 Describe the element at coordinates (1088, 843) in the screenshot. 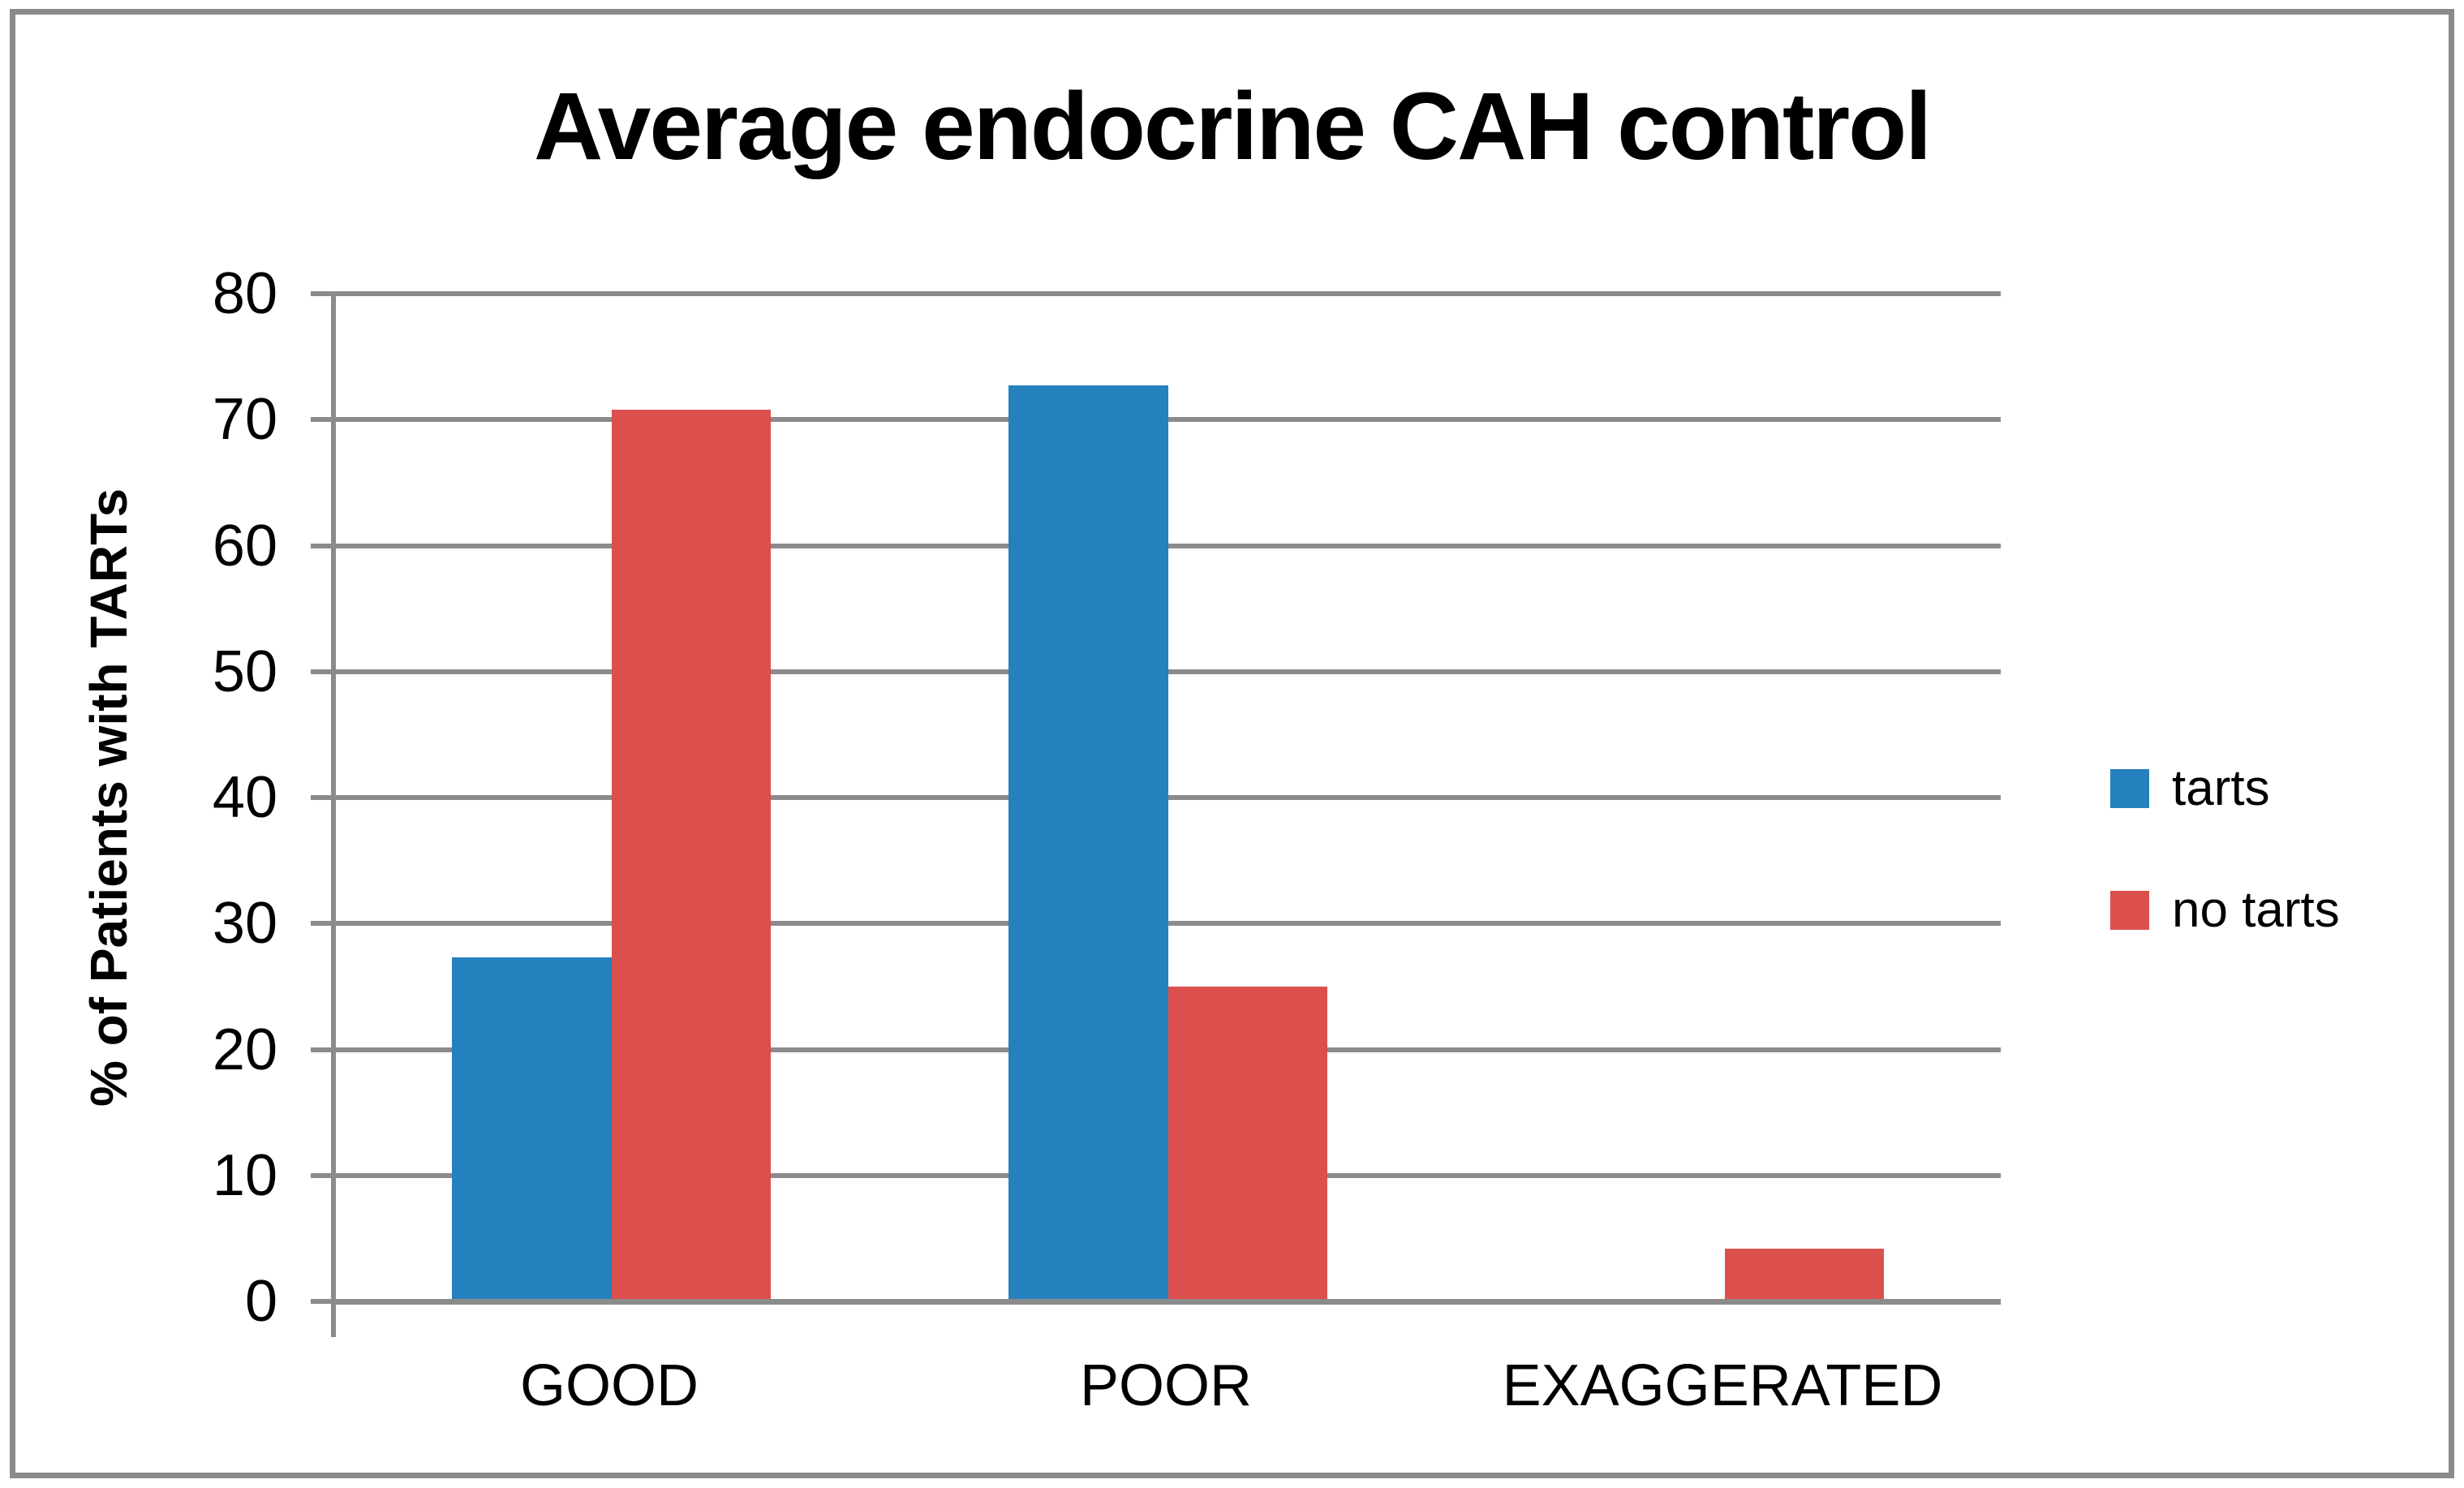

I see `bar-tarts-poor` at that location.